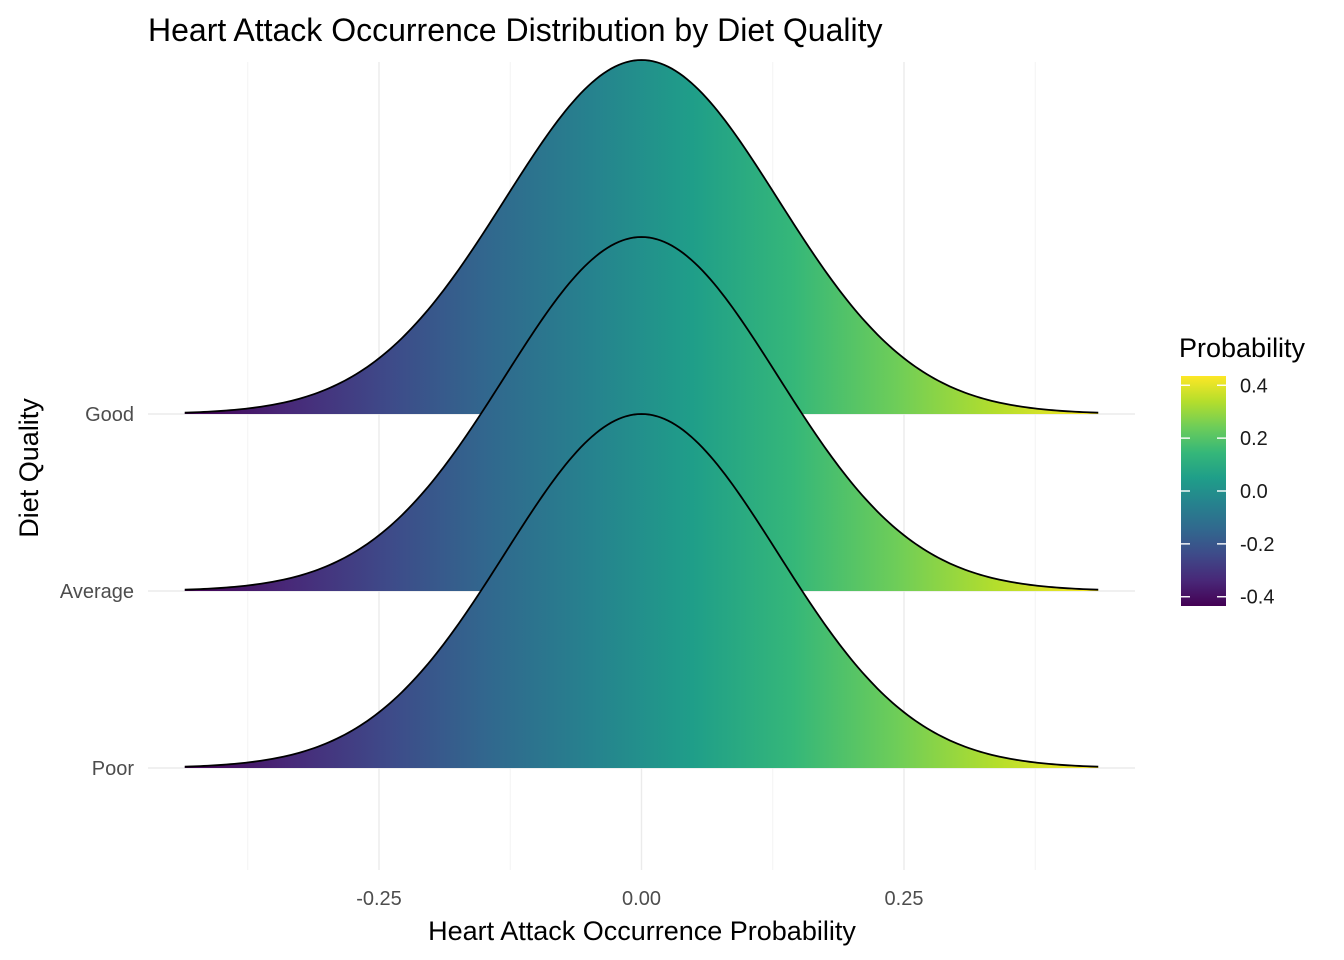 This screenshot has width=1344, height=960. Describe the element at coordinates (1254, 492) in the screenshot. I see `legend-tick-label: 0.0` at that location.